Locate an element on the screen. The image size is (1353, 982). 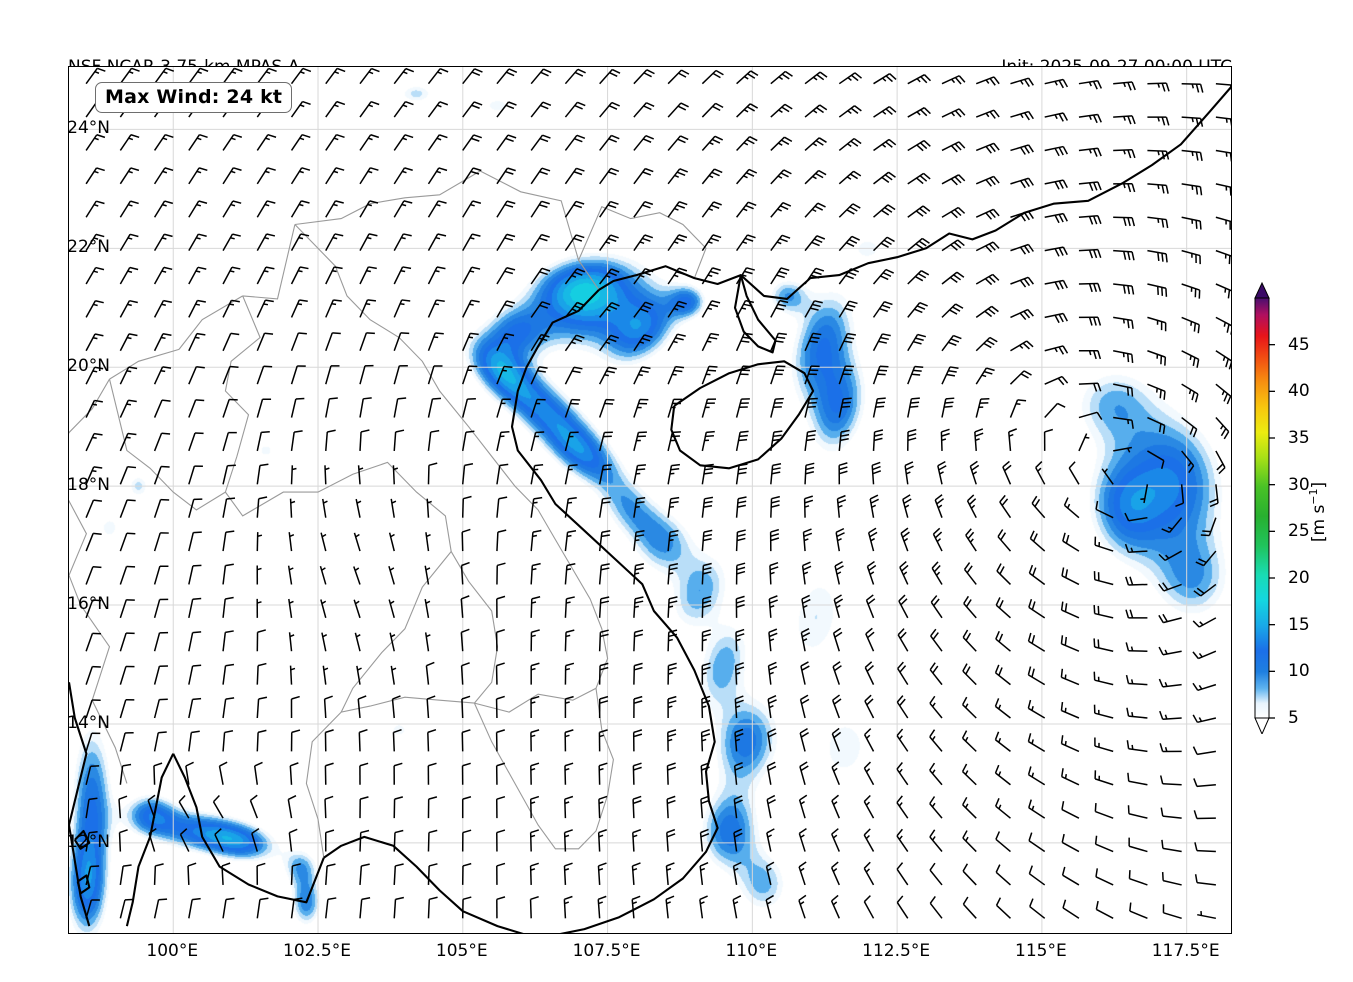
colorbar is located at coordinates (1262, 508).